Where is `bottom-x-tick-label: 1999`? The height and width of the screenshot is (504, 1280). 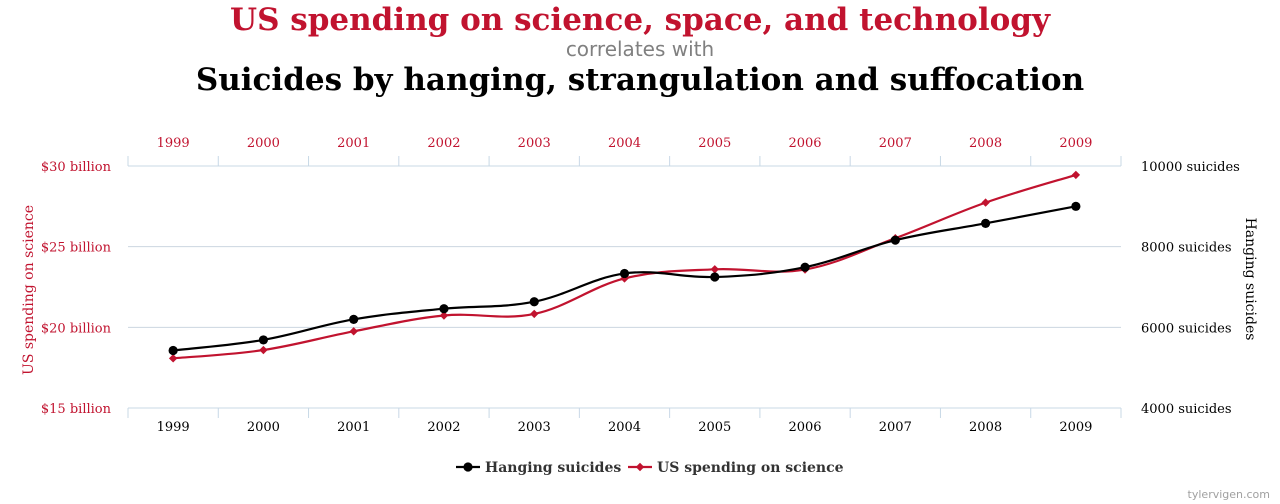
bottom-x-tick-label: 1999 is located at coordinates (173, 427).